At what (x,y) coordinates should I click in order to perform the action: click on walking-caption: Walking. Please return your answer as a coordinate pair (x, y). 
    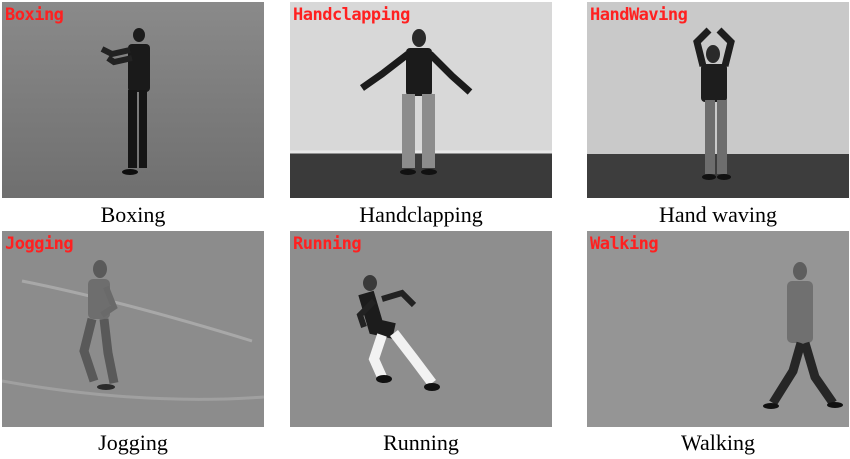
    Looking at the image, I should click on (718, 442).